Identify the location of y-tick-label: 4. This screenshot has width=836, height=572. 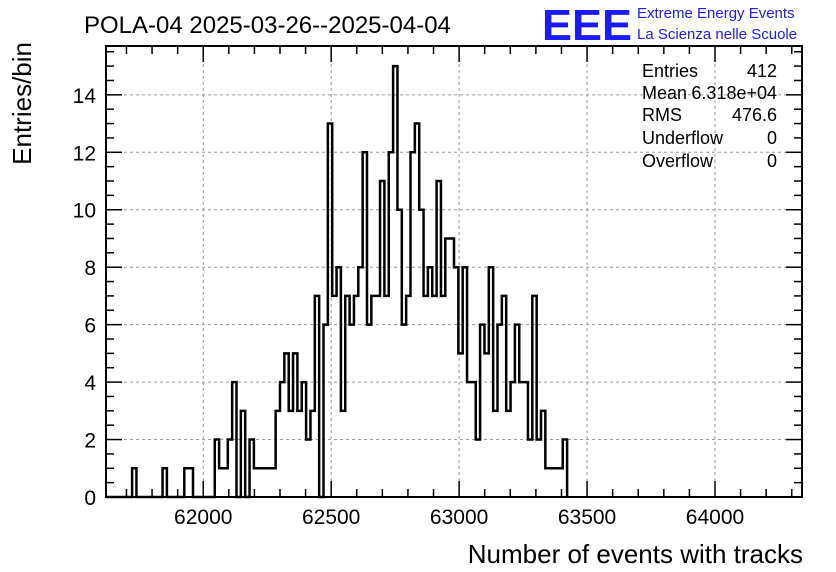
(90, 383).